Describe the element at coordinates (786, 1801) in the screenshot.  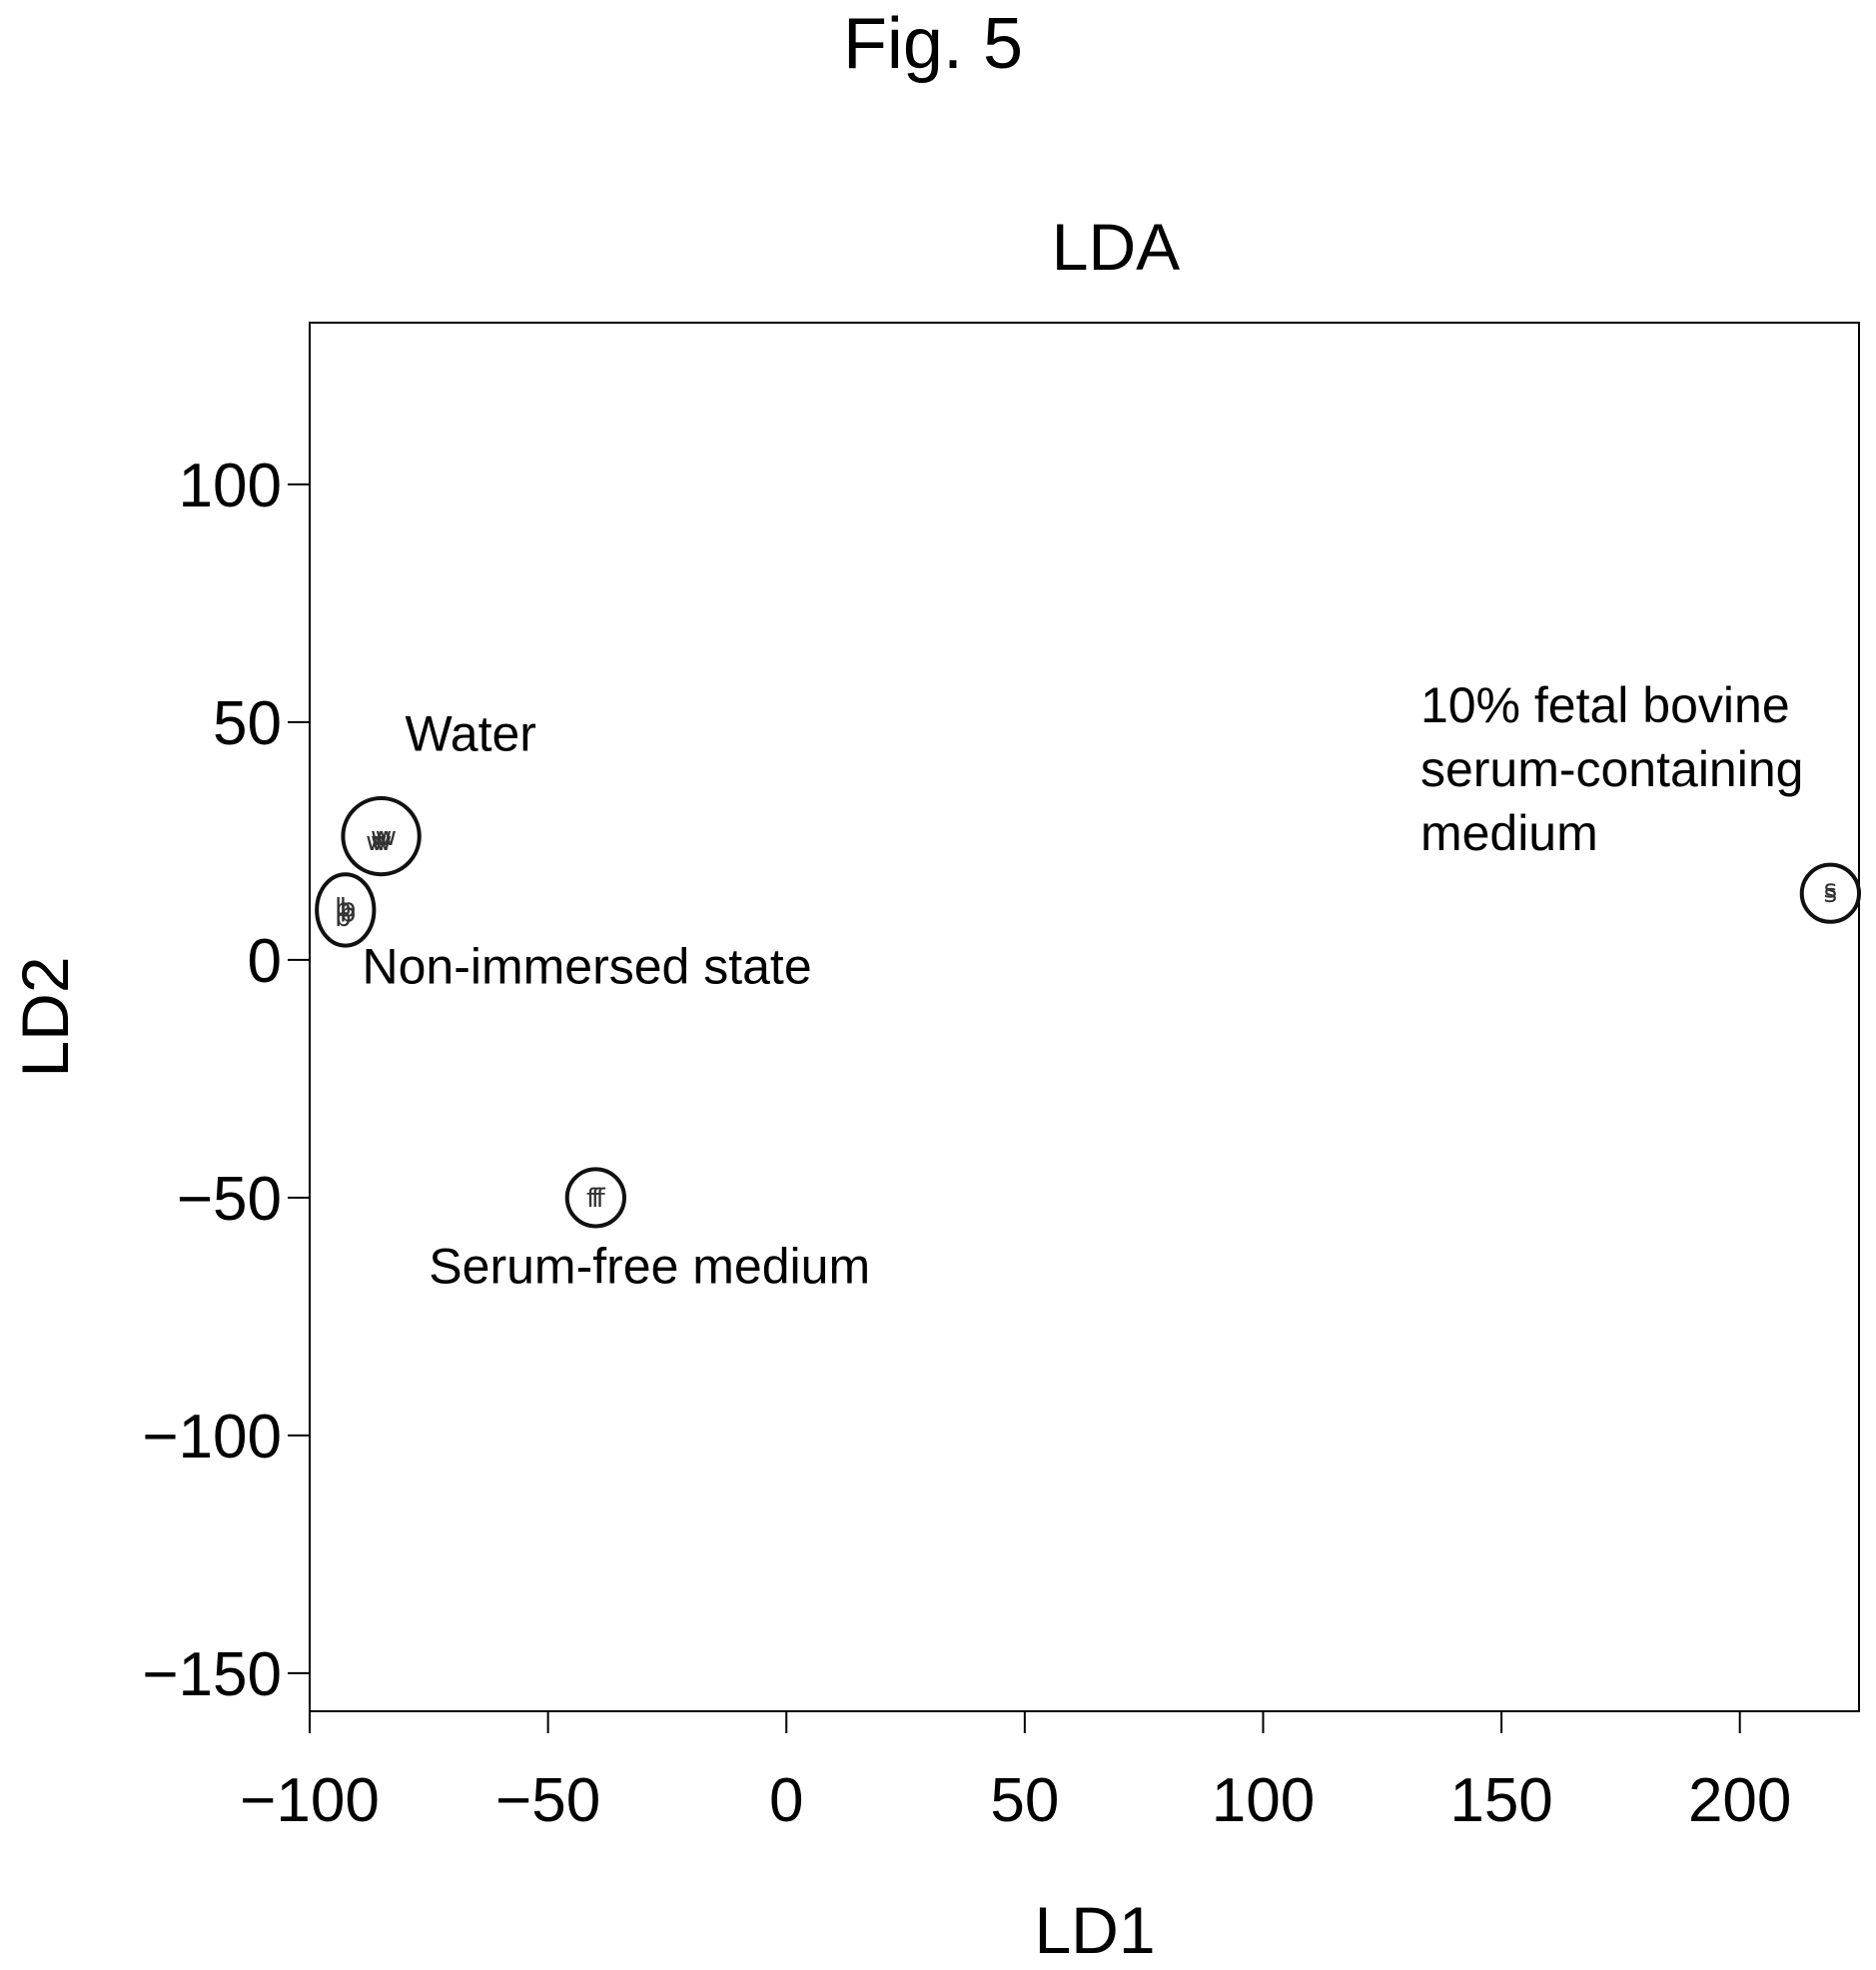
I see `x-tick-label: 0` at that location.